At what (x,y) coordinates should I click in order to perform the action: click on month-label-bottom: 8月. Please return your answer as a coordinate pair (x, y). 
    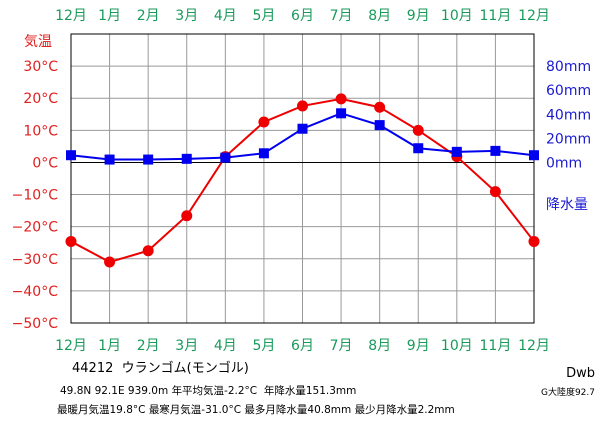
    Looking at the image, I should click on (379, 346).